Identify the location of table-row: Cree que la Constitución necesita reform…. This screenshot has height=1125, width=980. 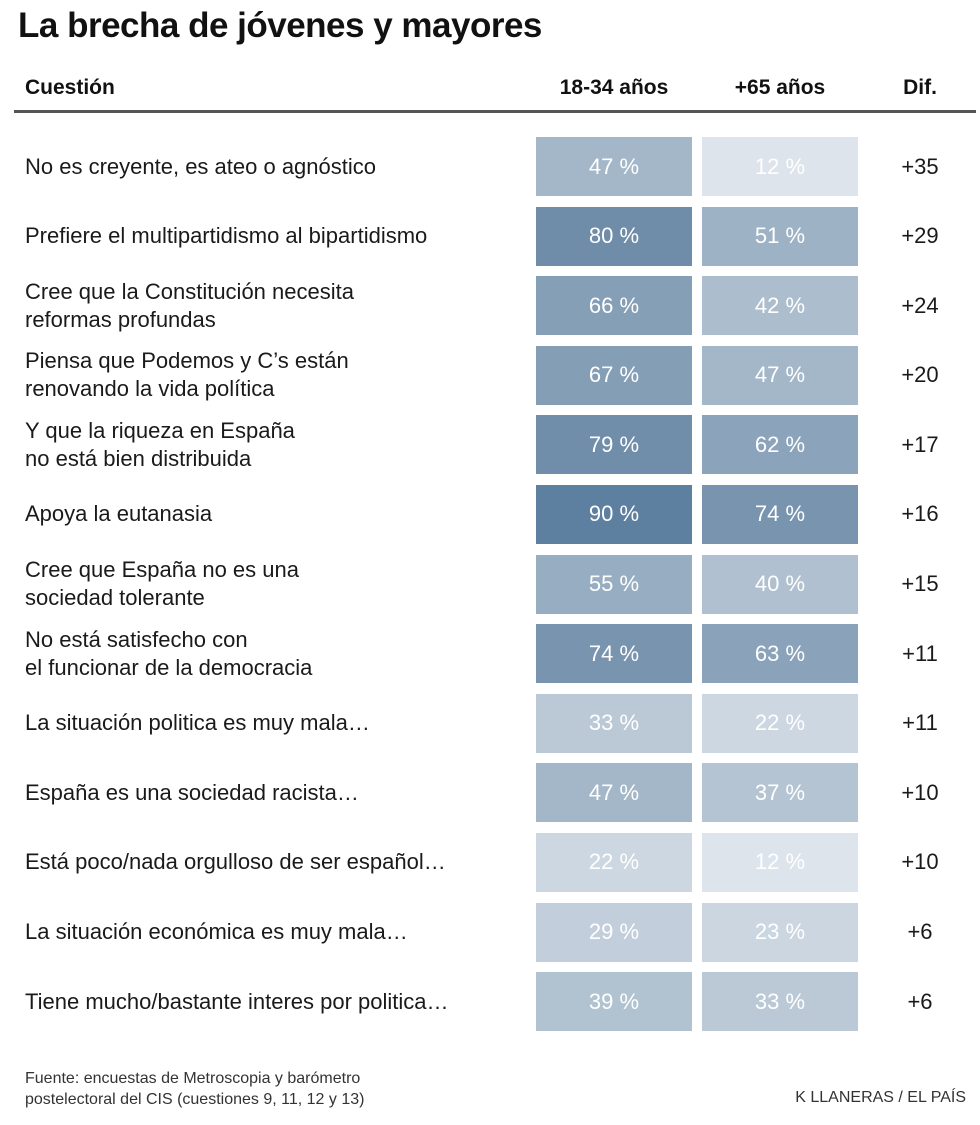
(490, 306).